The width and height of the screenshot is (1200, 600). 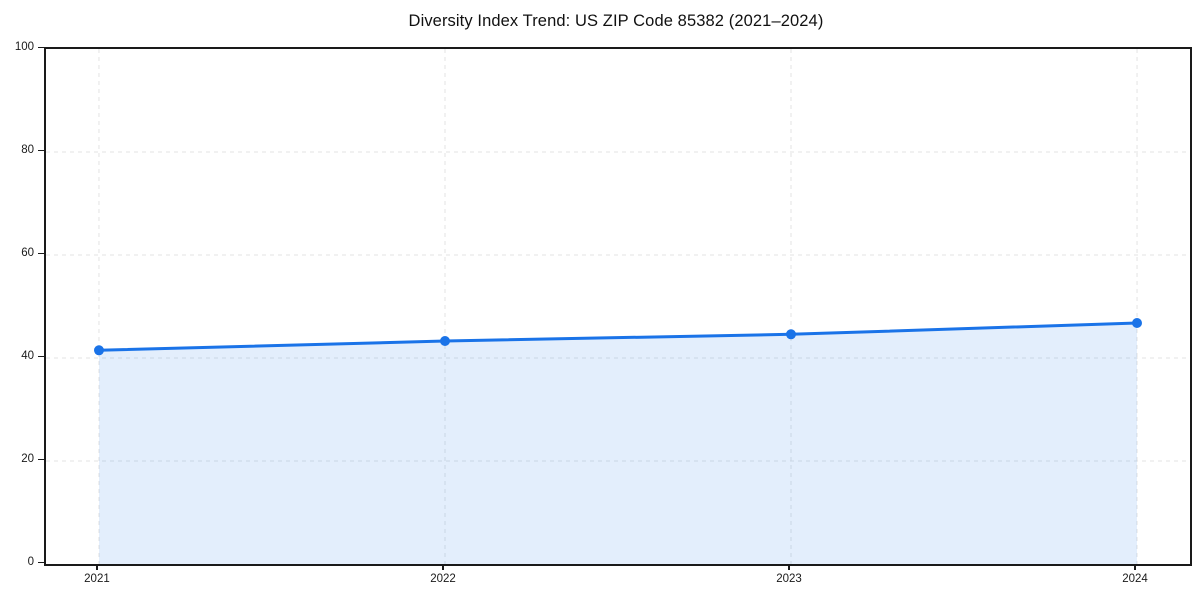 What do you see at coordinates (1135, 579) in the screenshot?
I see `x-axis-tick-label: 2024` at bounding box center [1135, 579].